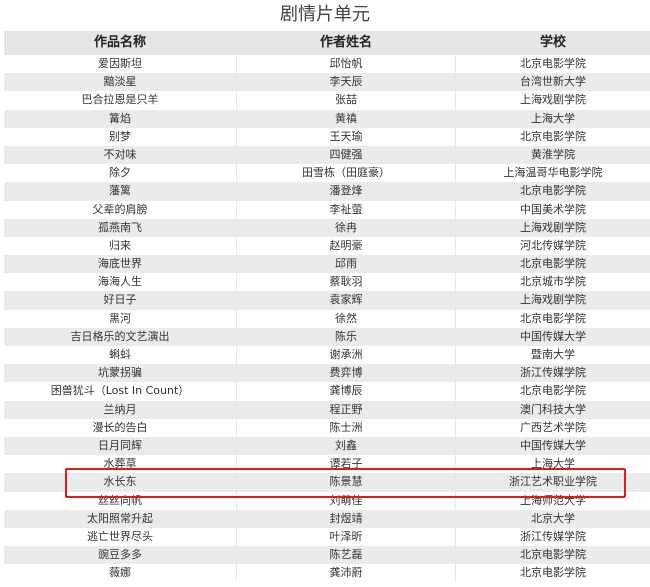 Image resolution: width=650 pixels, height=587 pixels. I want to click on table-row: 吉日格乐的文艺演出 陈乐 中国传媒大学, so click(327, 336).